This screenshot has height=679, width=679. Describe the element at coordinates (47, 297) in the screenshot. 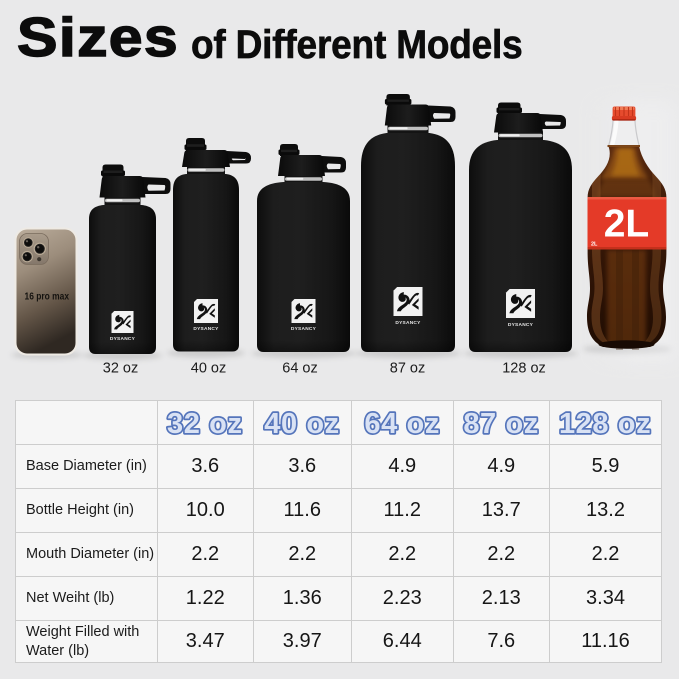

I see `svg-text: 16 pro max` at that location.